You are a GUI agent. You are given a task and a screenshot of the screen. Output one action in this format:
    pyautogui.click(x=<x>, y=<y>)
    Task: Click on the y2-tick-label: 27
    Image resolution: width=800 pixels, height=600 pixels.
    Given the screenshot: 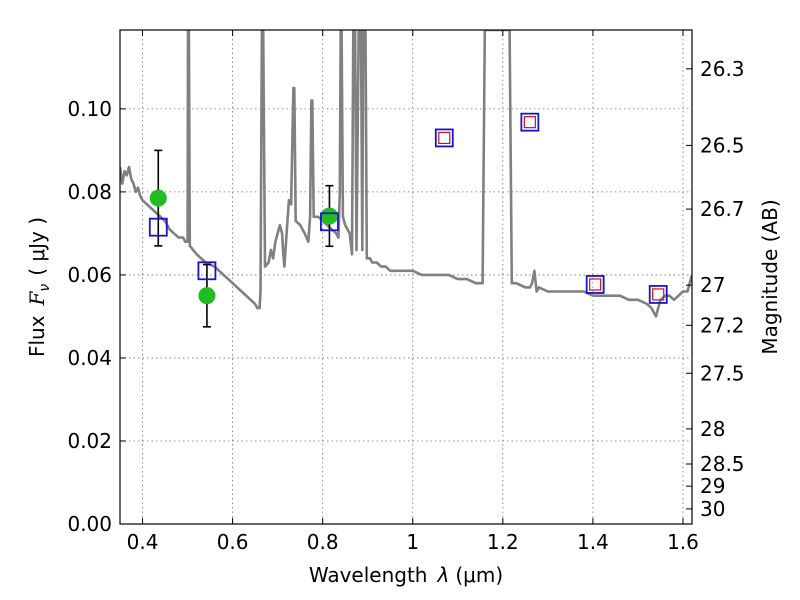 What is the action you would take?
    pyautogui.click(x=712, y=285)
    